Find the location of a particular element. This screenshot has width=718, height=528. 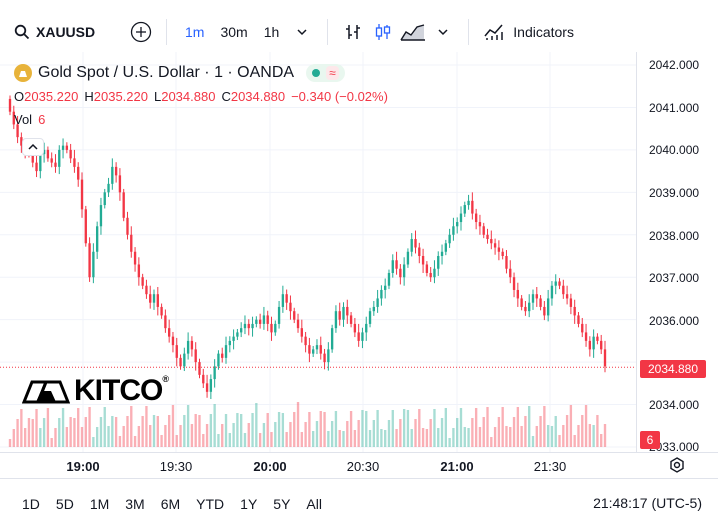

candle-chart-type-button is located at coordinates (383, 32).